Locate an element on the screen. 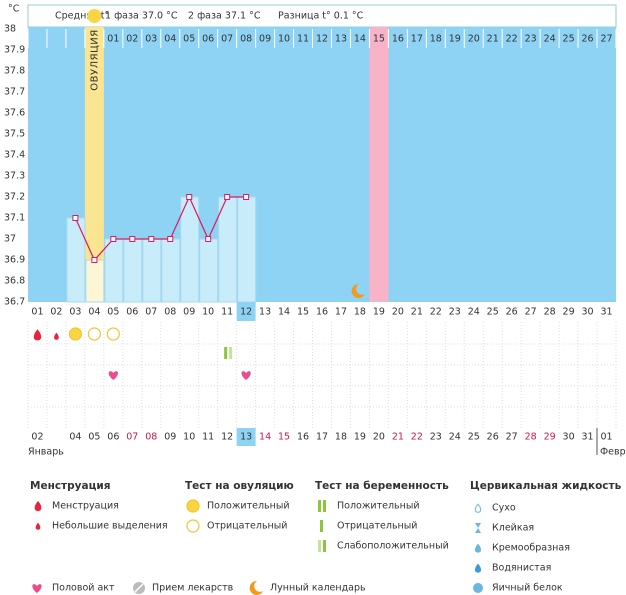  egg-icon is located at coordinates (478, 588).